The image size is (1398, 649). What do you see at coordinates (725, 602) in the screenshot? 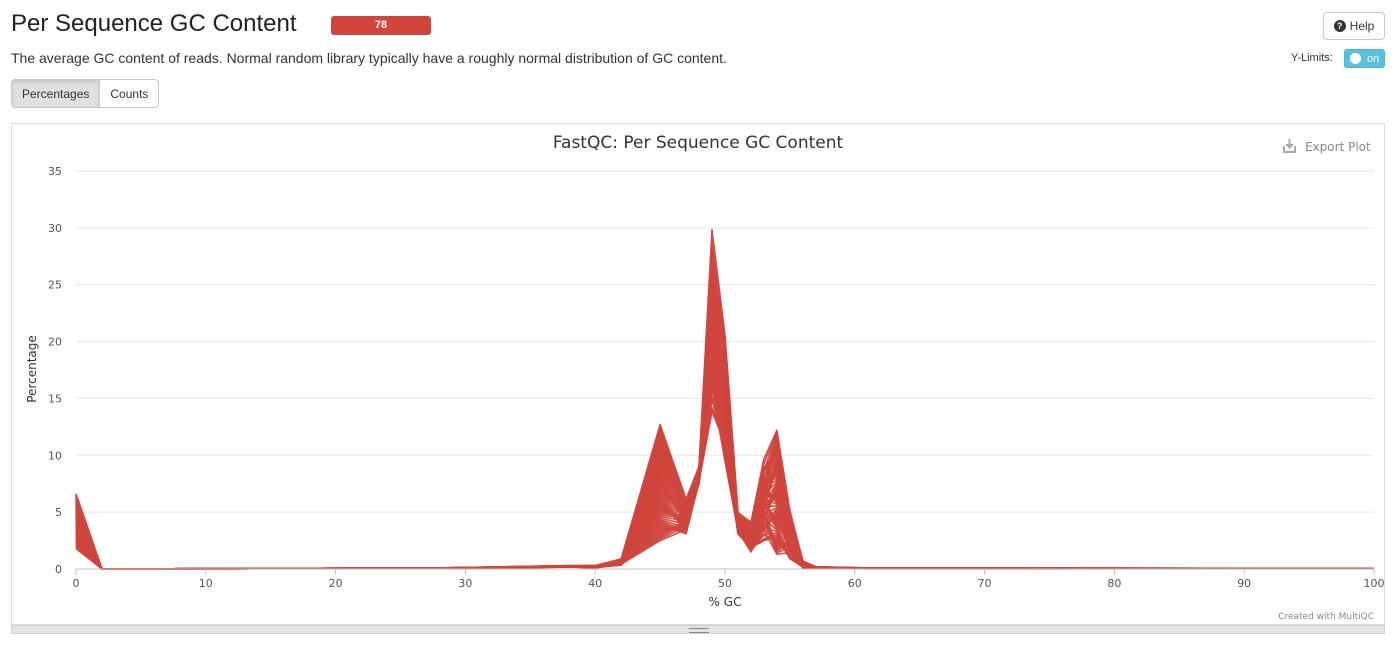
I see `x-axis-label: % GC` at bounding box center [725, 602].